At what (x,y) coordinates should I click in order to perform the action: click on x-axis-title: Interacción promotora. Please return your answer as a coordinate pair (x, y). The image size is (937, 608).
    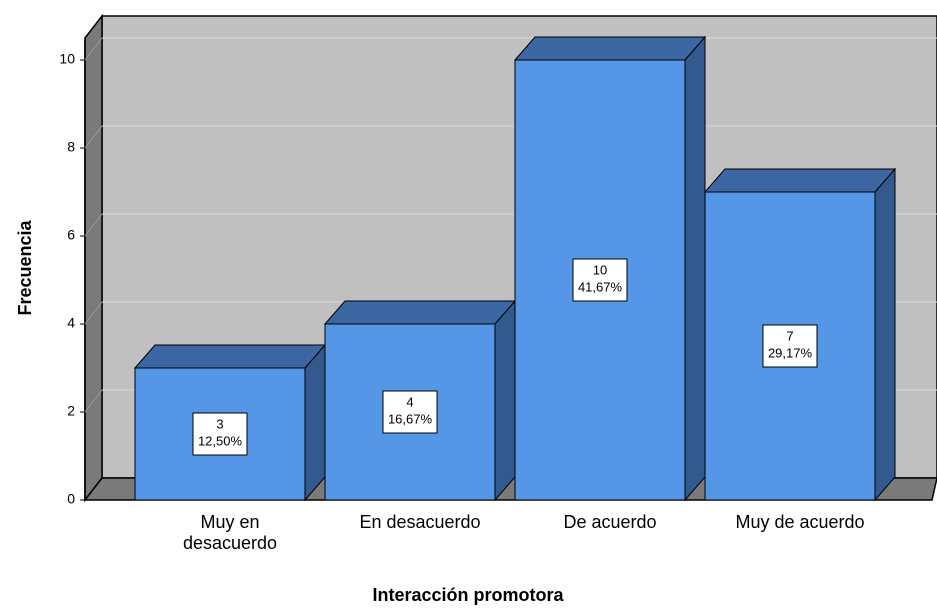
    Looking at the image, I should click on (468, 595).